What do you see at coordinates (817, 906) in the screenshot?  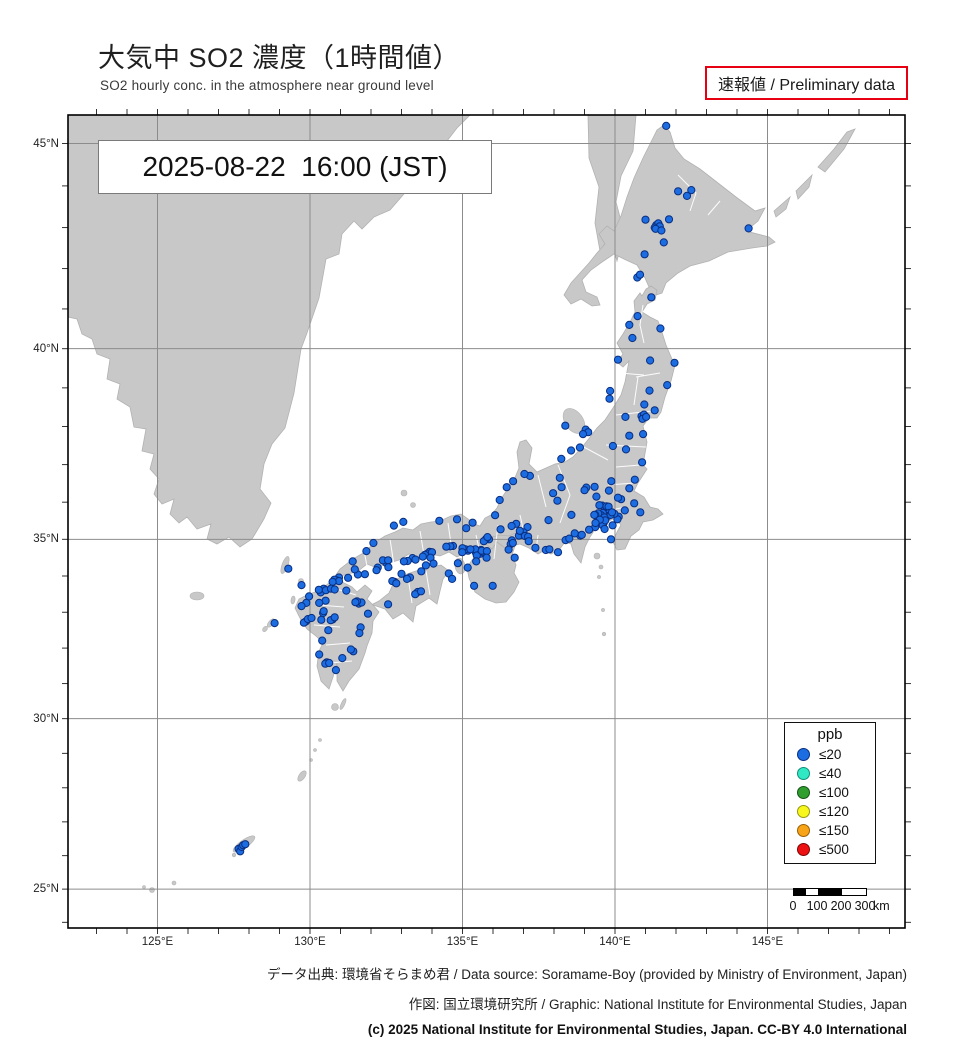 I see `scale-bar-tick-label: 100` at bounding box center [817, 906].